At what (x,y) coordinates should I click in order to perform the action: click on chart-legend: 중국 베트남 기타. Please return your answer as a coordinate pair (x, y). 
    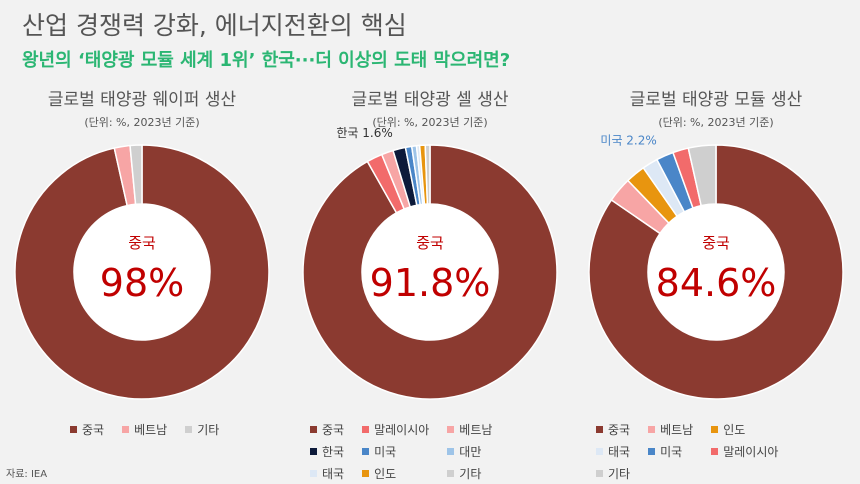
    Looking at the image, I should click on (195, 429).